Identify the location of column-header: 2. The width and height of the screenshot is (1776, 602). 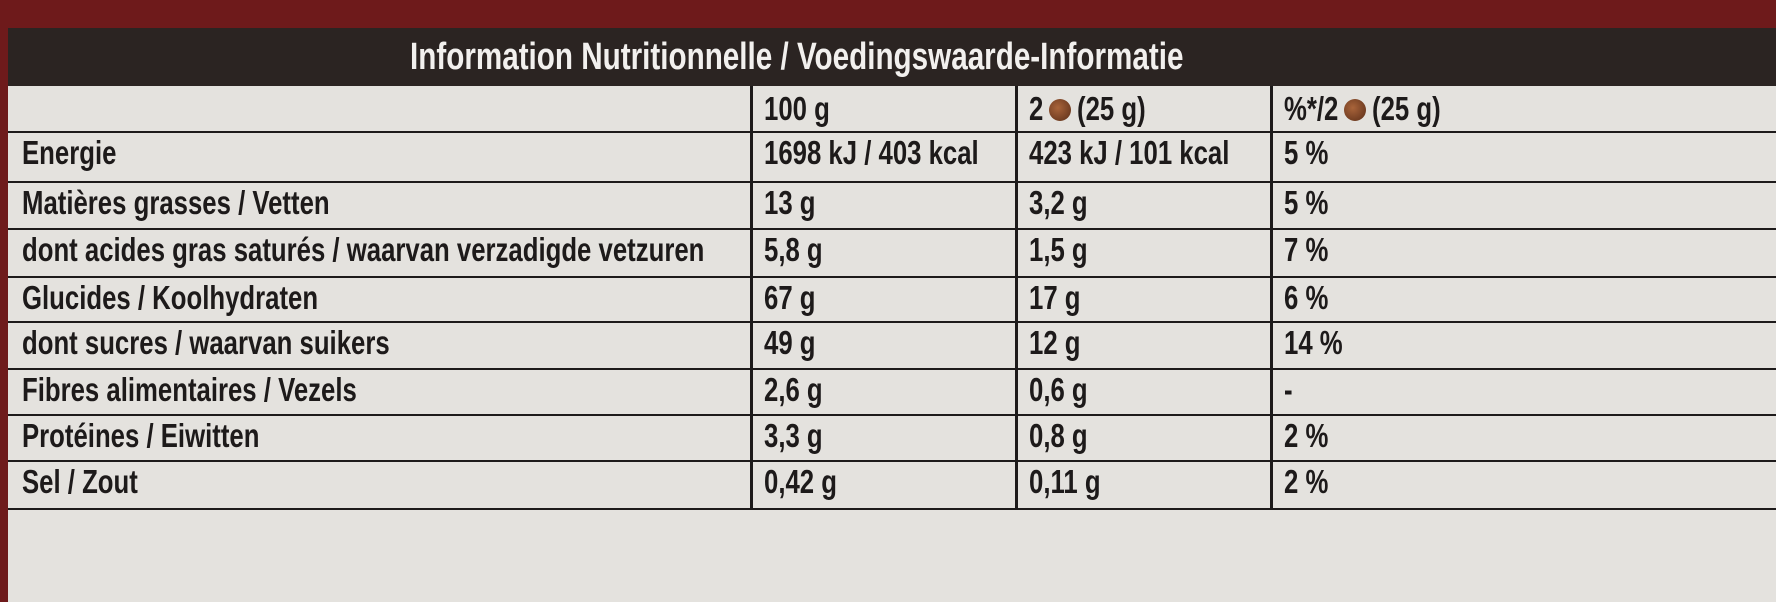
(1036, 108).